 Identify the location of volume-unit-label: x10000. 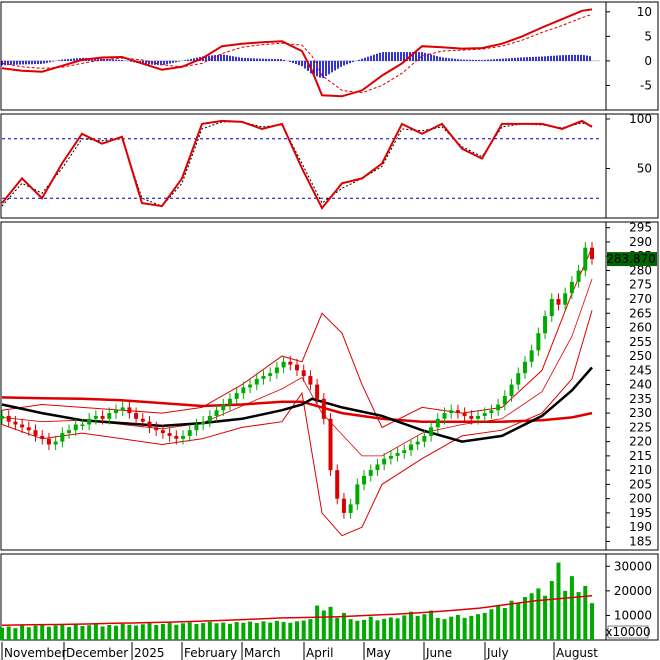
(627, 632).